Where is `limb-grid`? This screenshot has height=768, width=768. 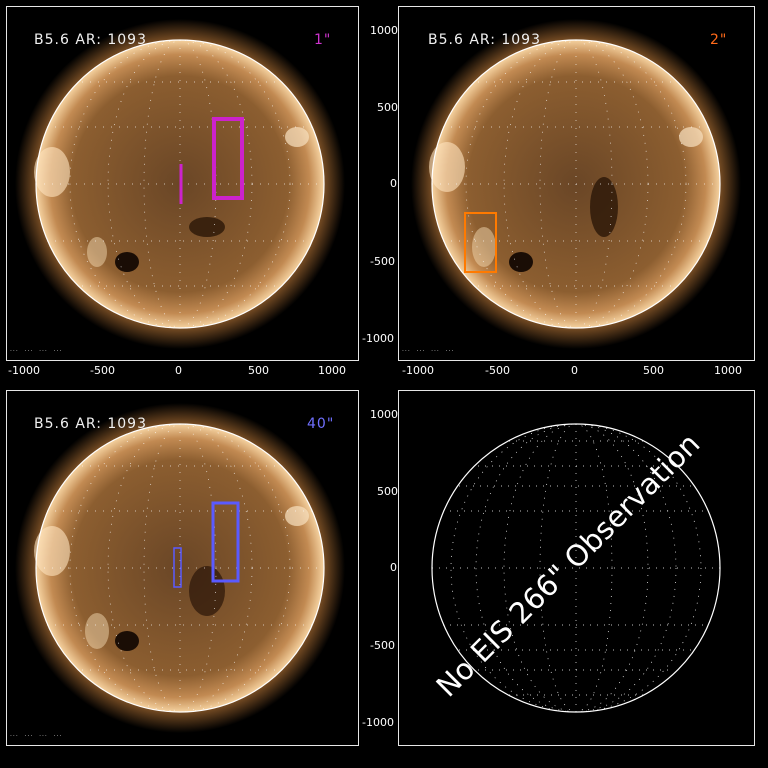
limb-grid is located at coordinates (576, 568).